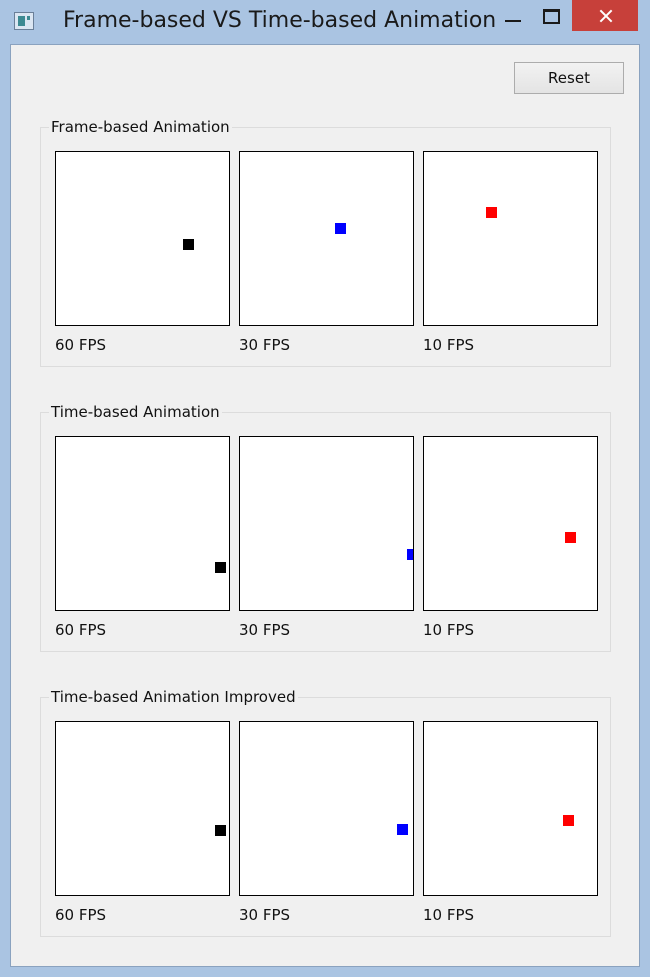 The height and width of the screenshot is (977, 650). I want to click on reset-button: Reset, so click(569, 78).